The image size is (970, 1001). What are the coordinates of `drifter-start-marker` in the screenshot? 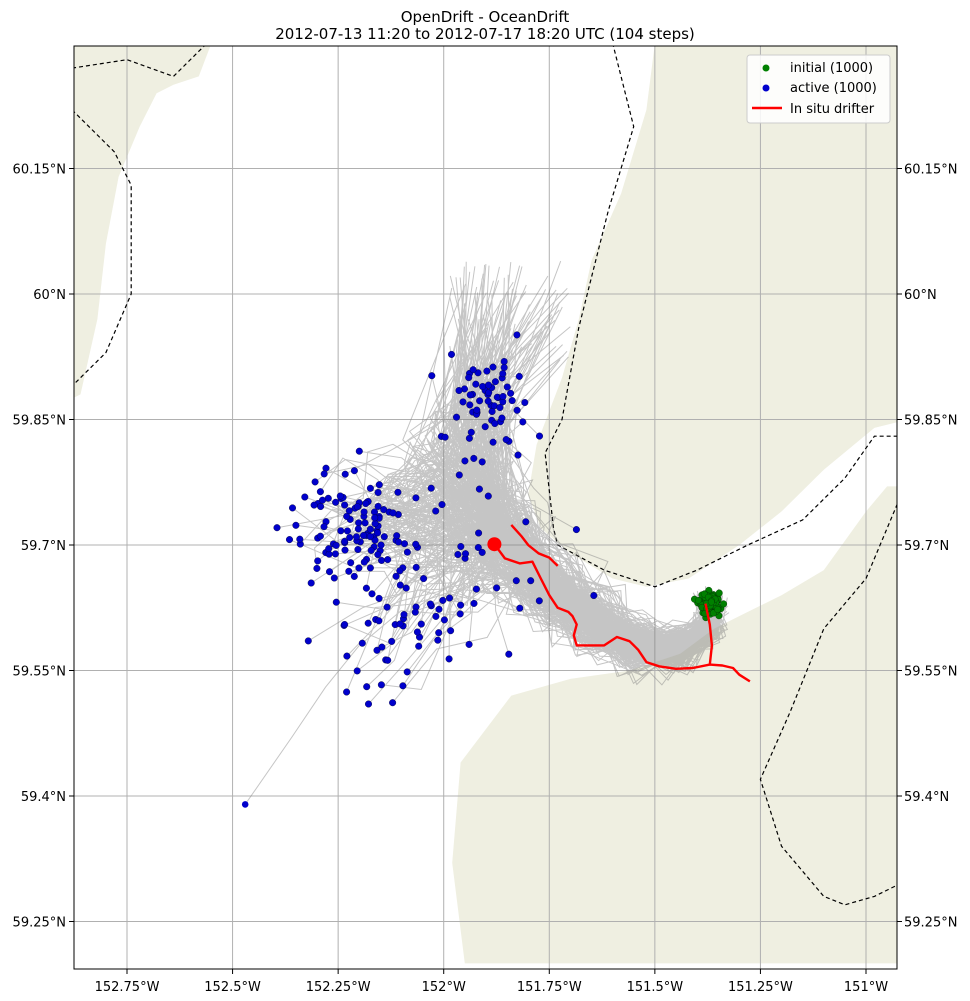 It's located at (494, 544).